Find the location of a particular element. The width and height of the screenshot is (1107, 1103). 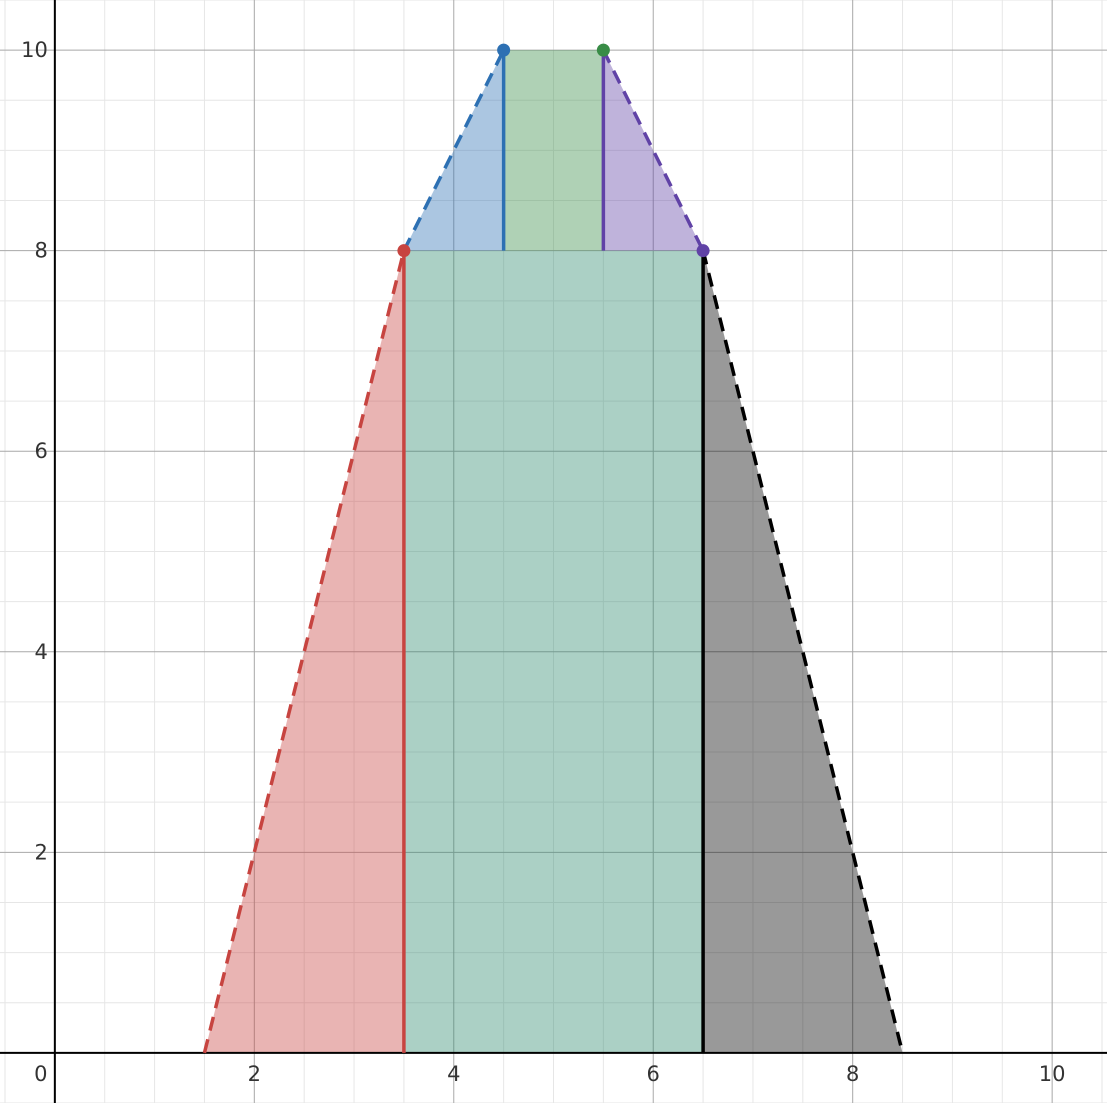

green-rectangle-region is located at coordinates (553, 150).